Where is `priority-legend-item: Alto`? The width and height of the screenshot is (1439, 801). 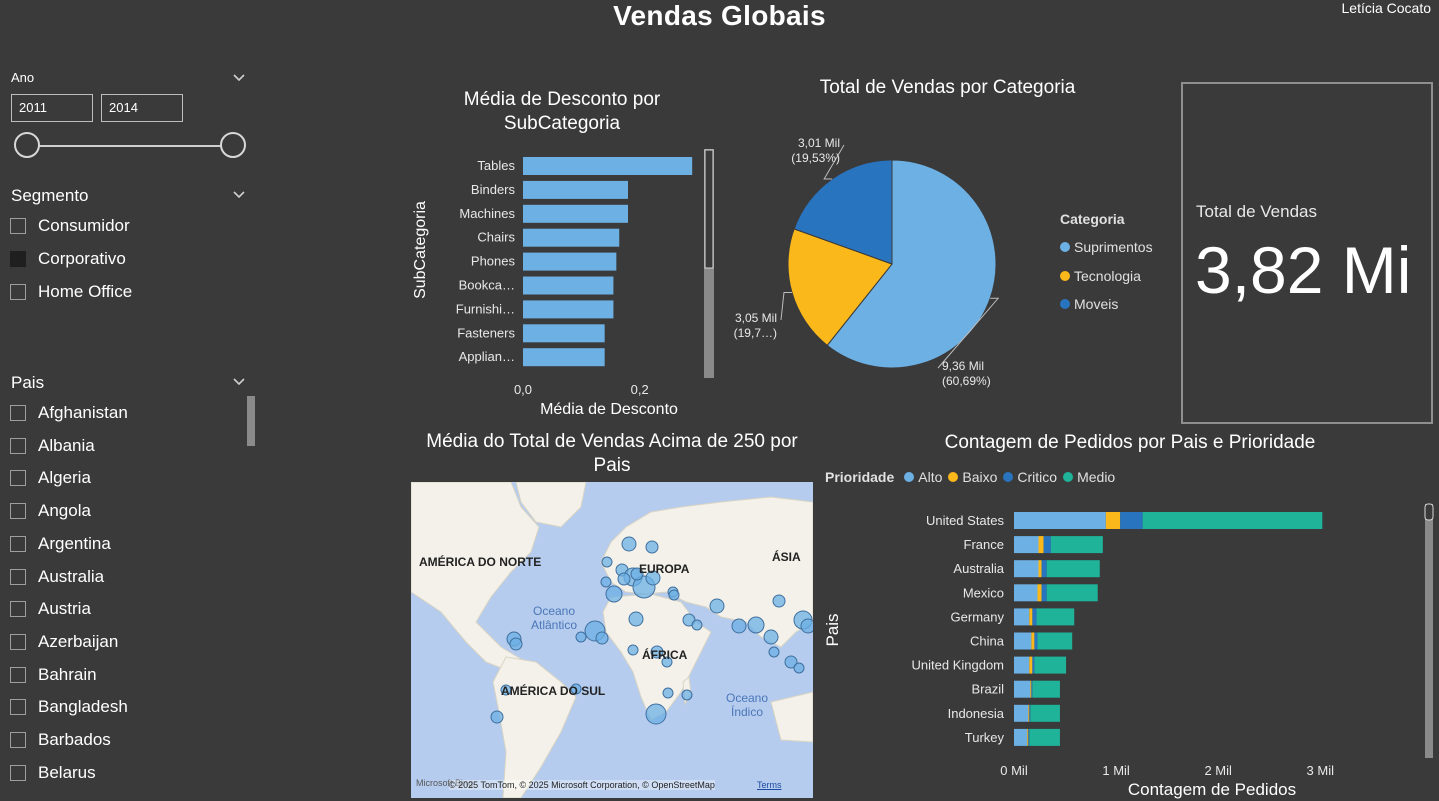
priority-legend-item: Alto is located at coordinates (923, 477).